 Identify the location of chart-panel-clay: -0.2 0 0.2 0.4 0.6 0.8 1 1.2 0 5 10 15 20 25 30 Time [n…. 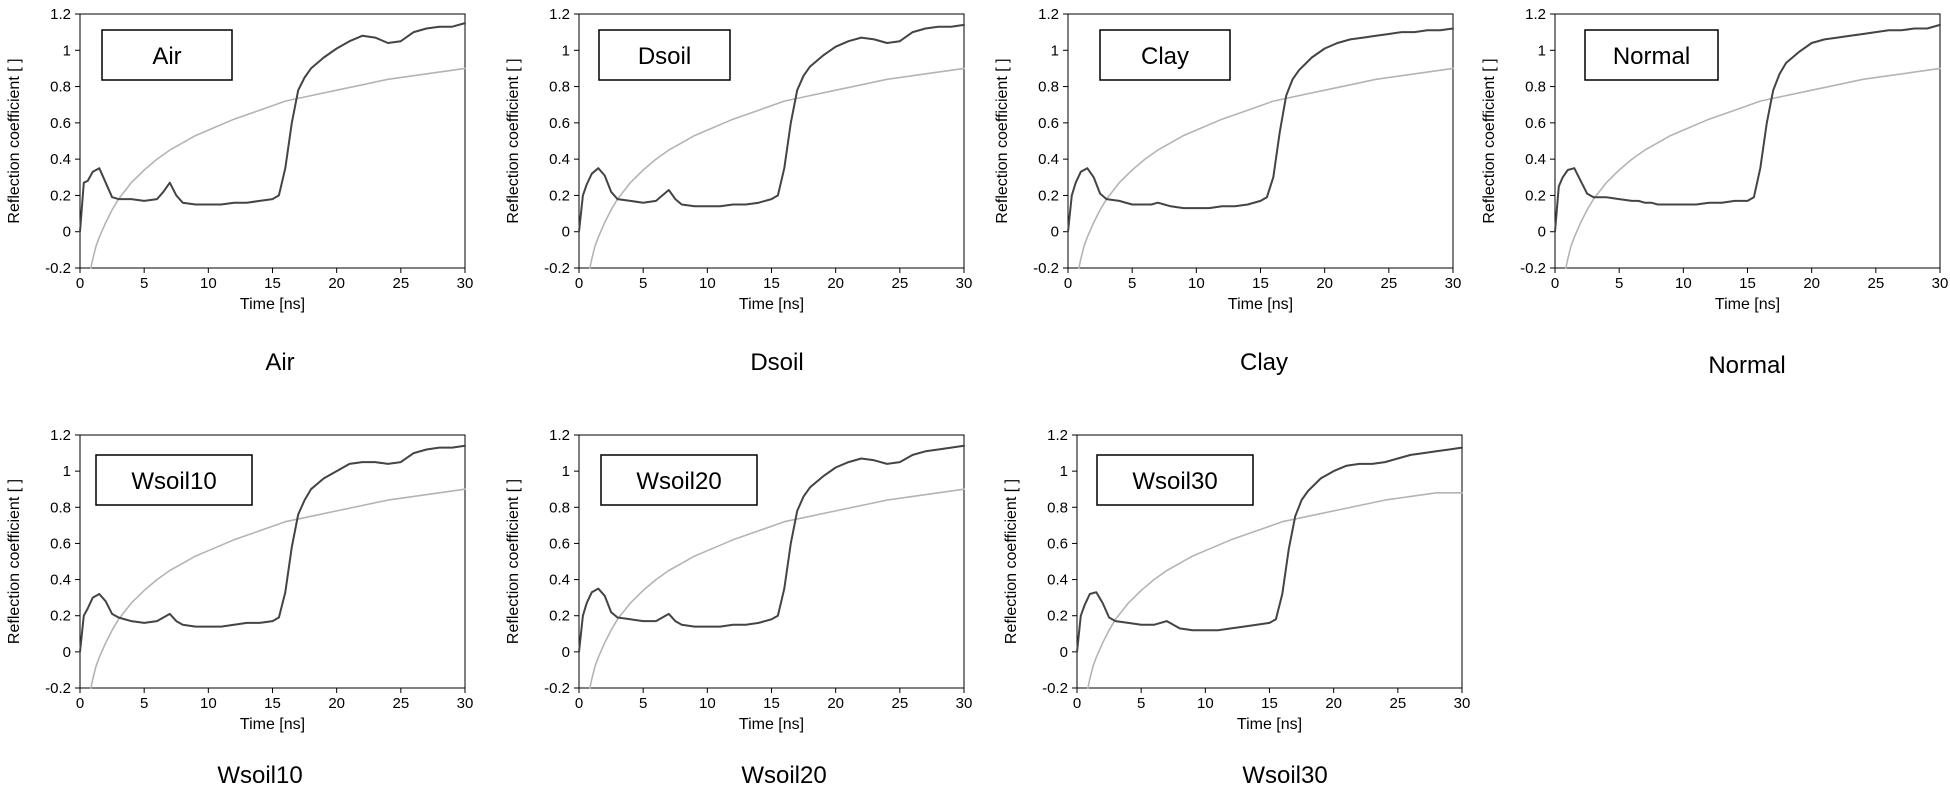
(1227, 191).